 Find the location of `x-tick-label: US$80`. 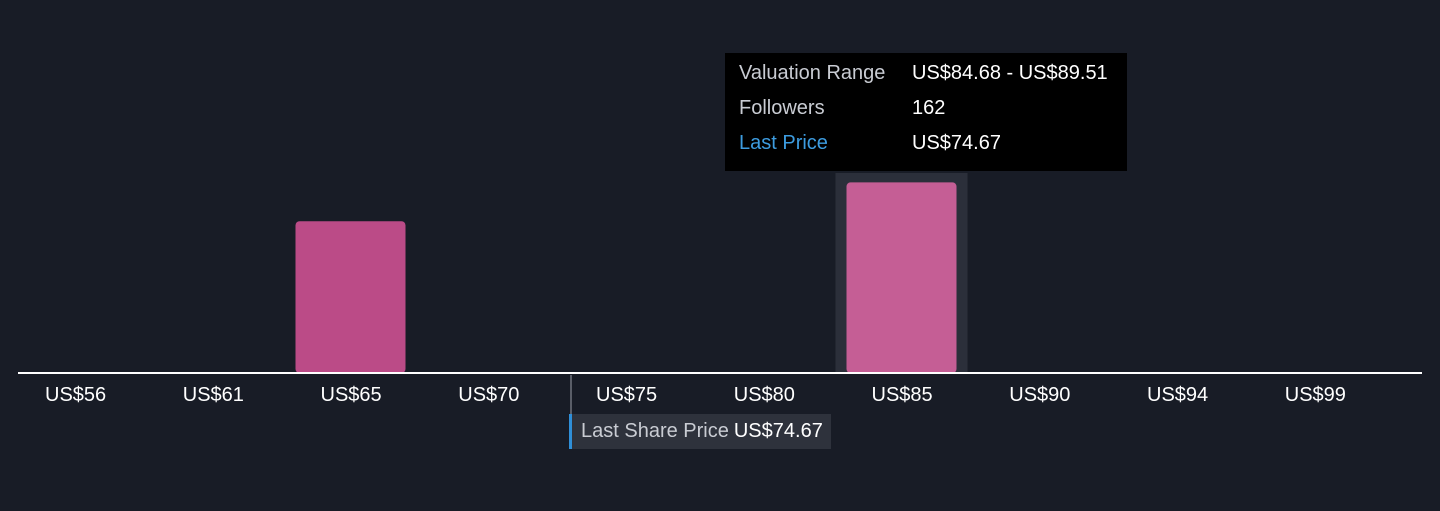

x-tick-label: US$80 is located at coordinates (764, 395).